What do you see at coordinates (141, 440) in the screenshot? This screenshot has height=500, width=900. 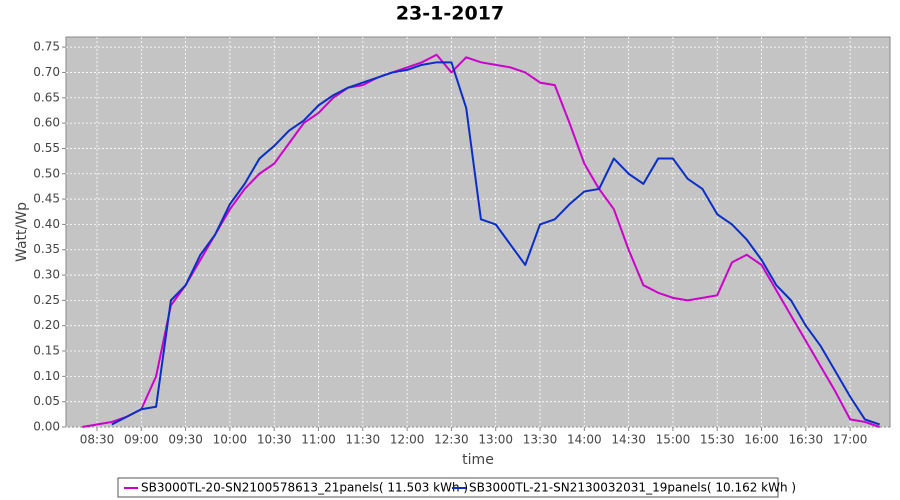 I see `x-tick-label: 09:00` at bounding box center [141, 440].